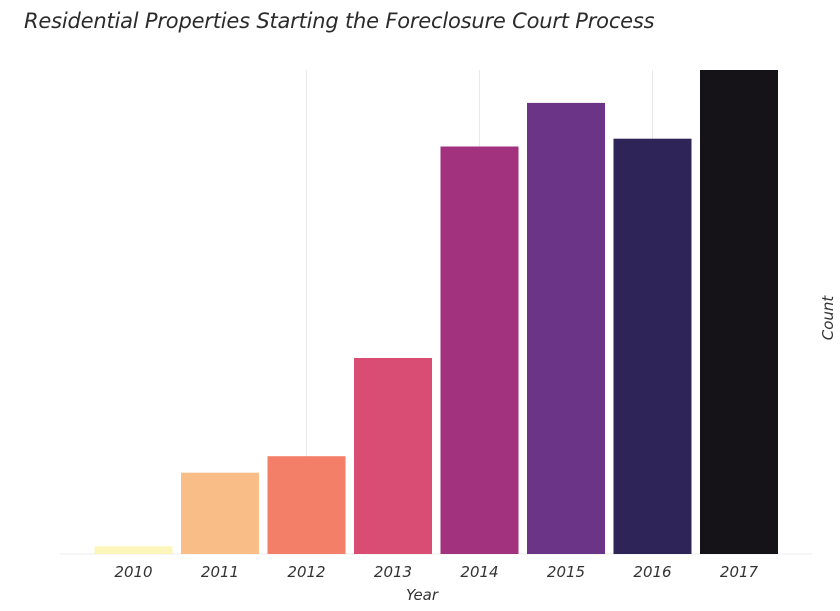 The height and width of the screenshot is (611, 840). I want to click on x-tick-labels: 2010 2011 2012 2013 2014 2015 2016 2017, so click(436, 572).